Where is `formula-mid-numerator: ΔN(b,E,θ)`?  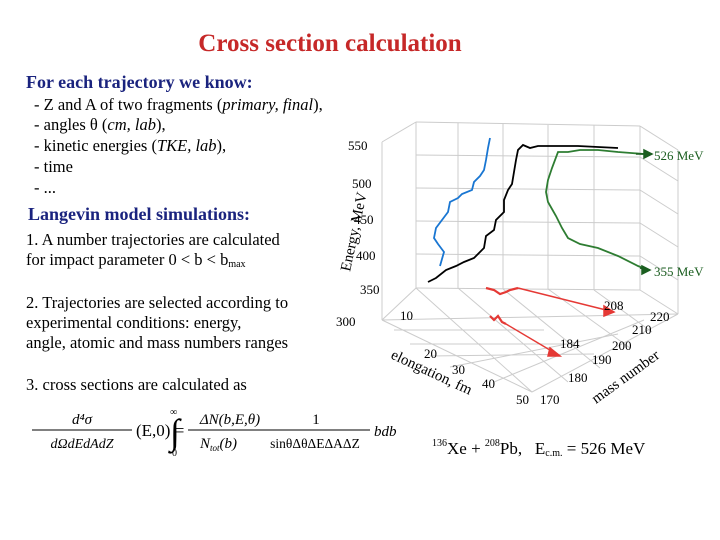
formula-mid-numerator: ΔN(b,E,θ) is located at coordinates (229, 420).